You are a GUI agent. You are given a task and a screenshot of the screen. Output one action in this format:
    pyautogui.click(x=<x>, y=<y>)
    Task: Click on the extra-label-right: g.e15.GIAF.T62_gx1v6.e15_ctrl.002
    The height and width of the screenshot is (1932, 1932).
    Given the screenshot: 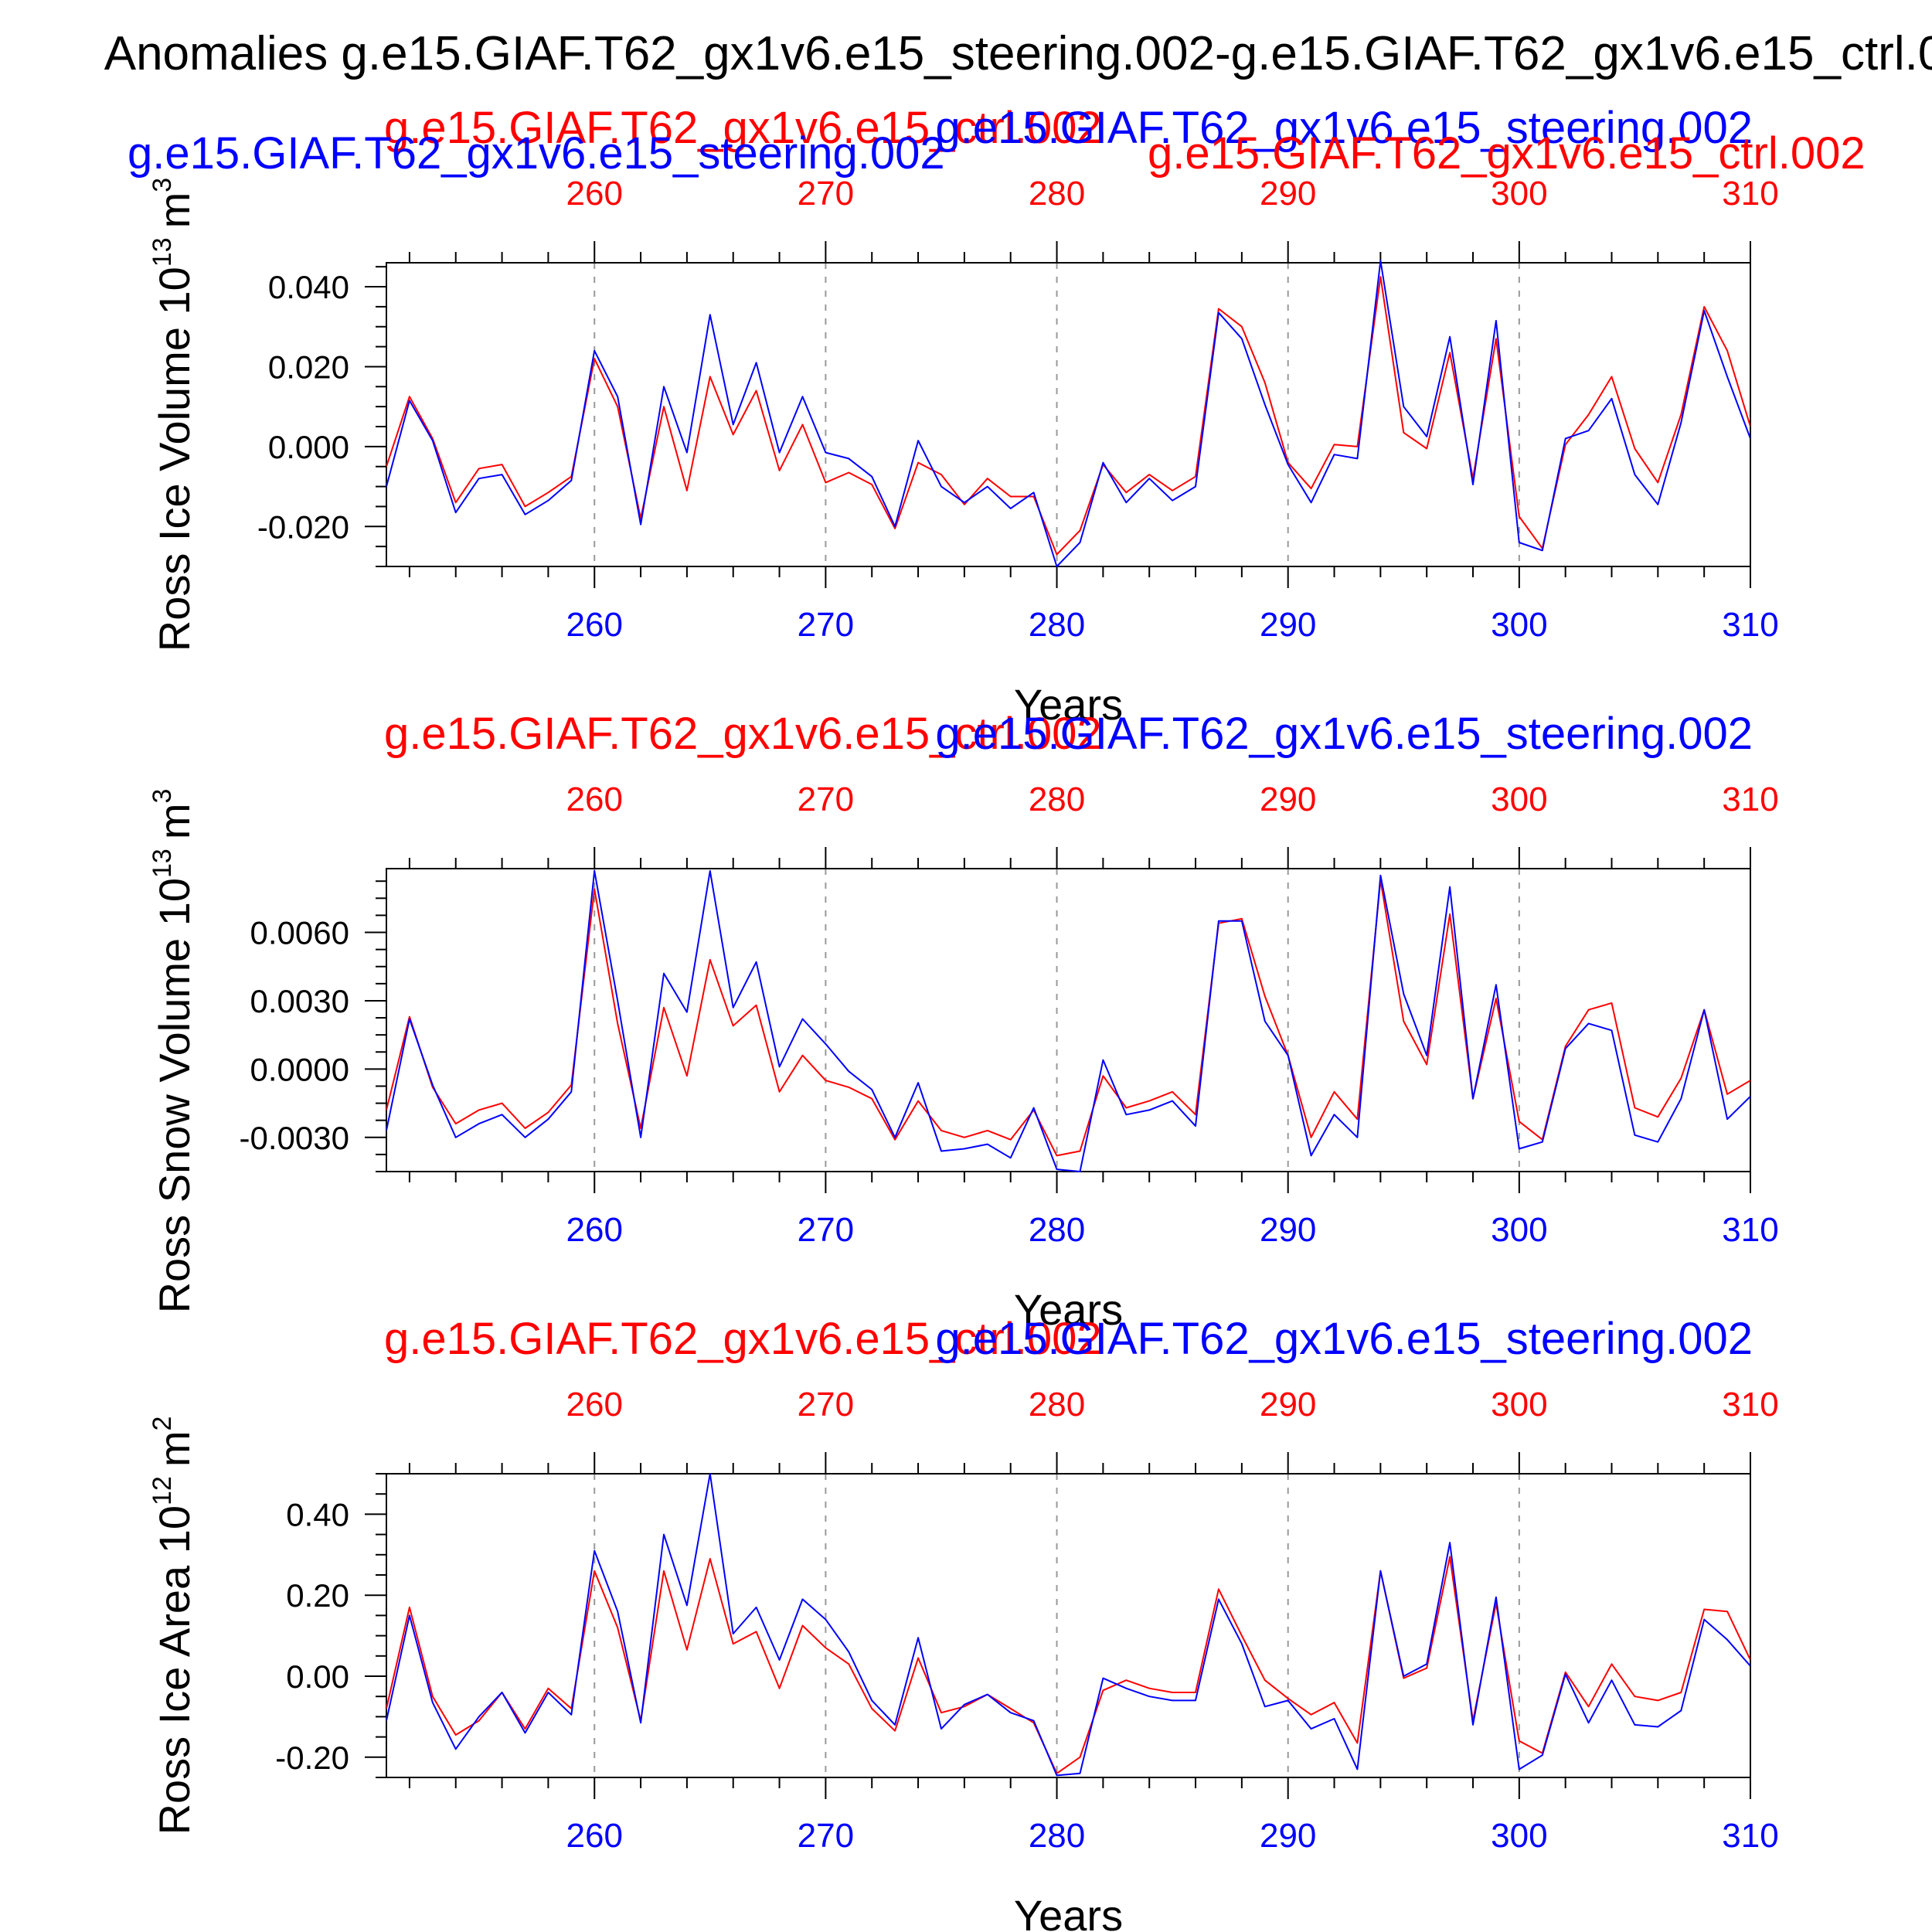 What is the action you would take?
    pyautogui.click(x=1507, y=153)
    